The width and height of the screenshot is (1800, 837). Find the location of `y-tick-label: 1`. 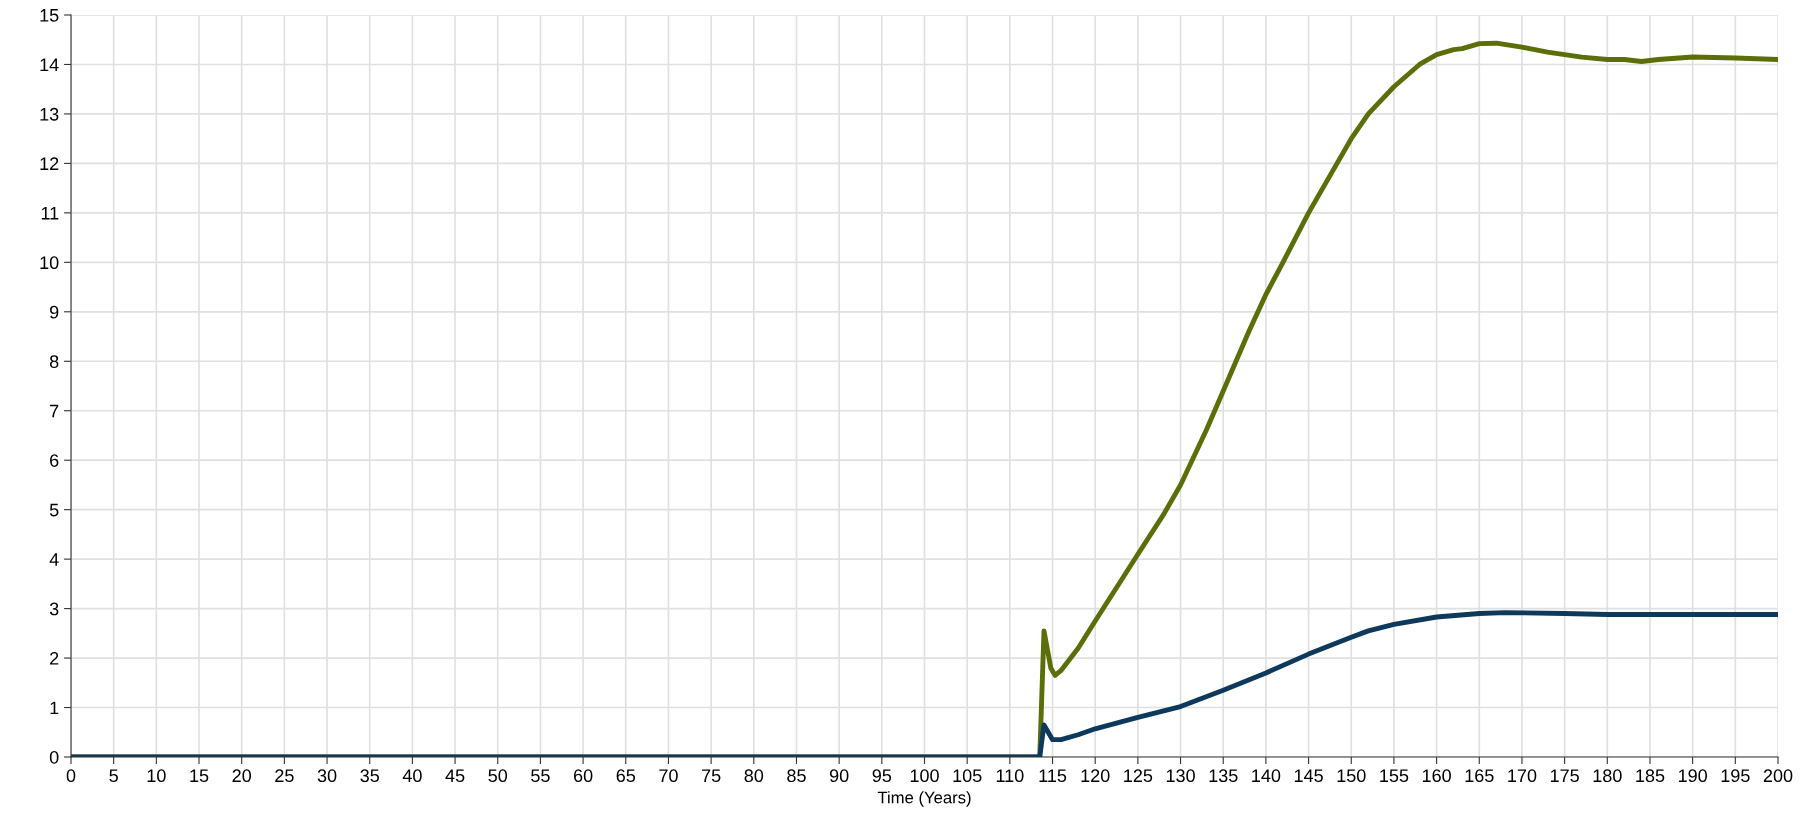

y-tick-label: 1 is located at coordinates (54, 708).